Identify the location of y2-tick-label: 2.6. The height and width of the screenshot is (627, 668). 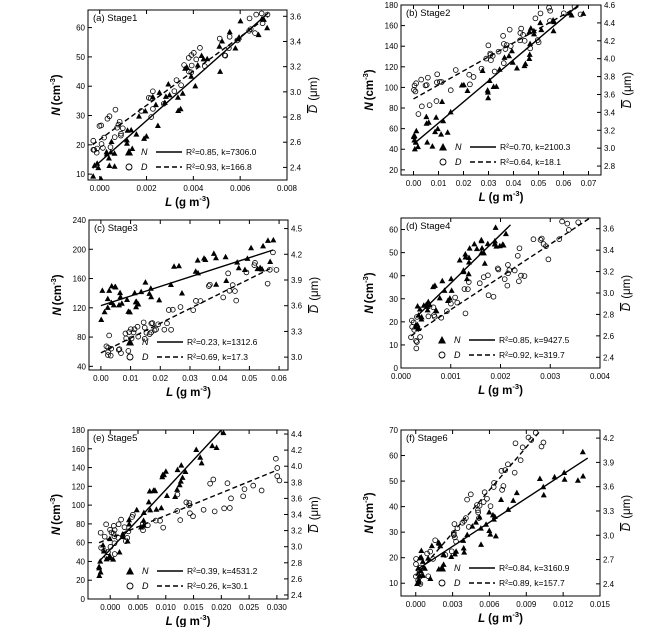
(609, 336).